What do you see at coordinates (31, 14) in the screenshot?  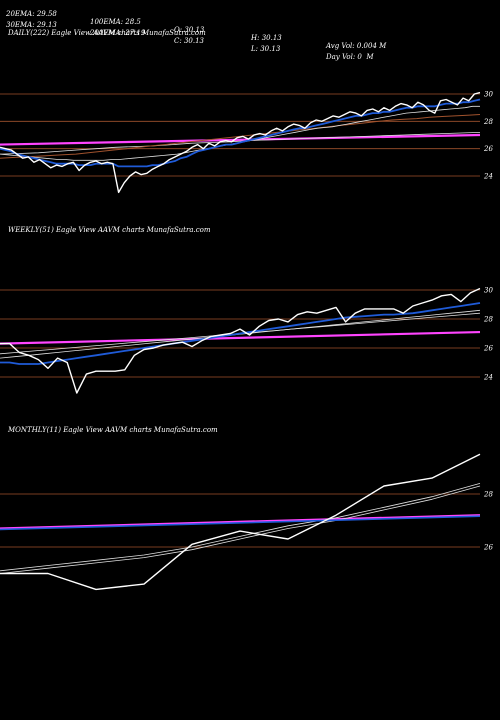 I see `header-ema20: 20EMA: 29.58` at bounding box center [31, 14].